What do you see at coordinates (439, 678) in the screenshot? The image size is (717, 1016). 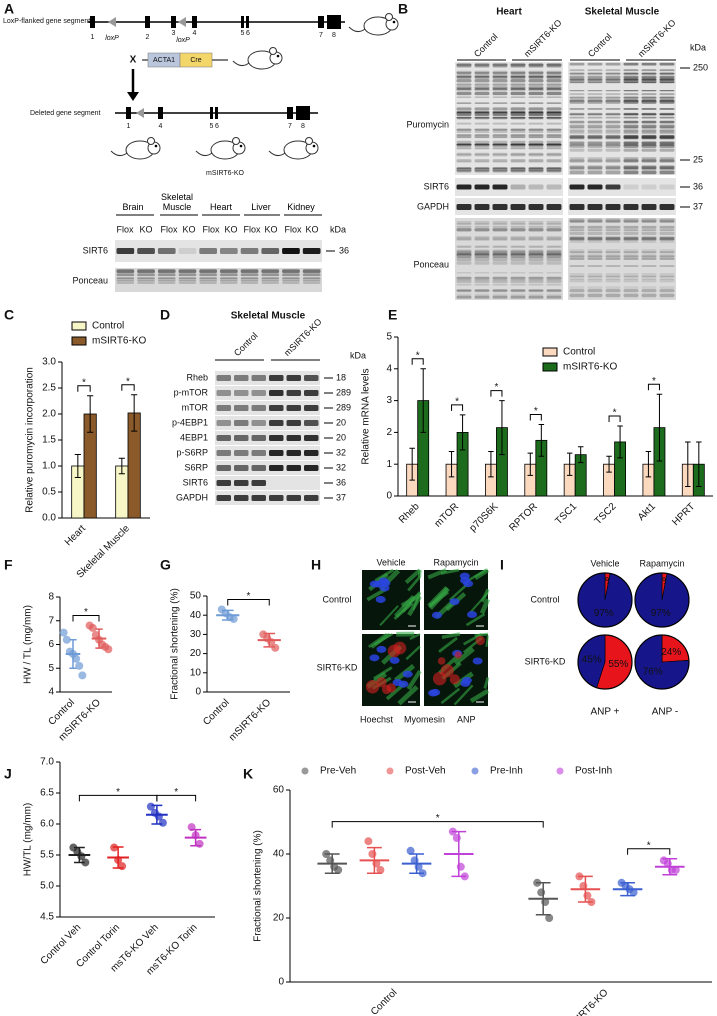 I see `anp-signal` at bounding box center [439, 678].